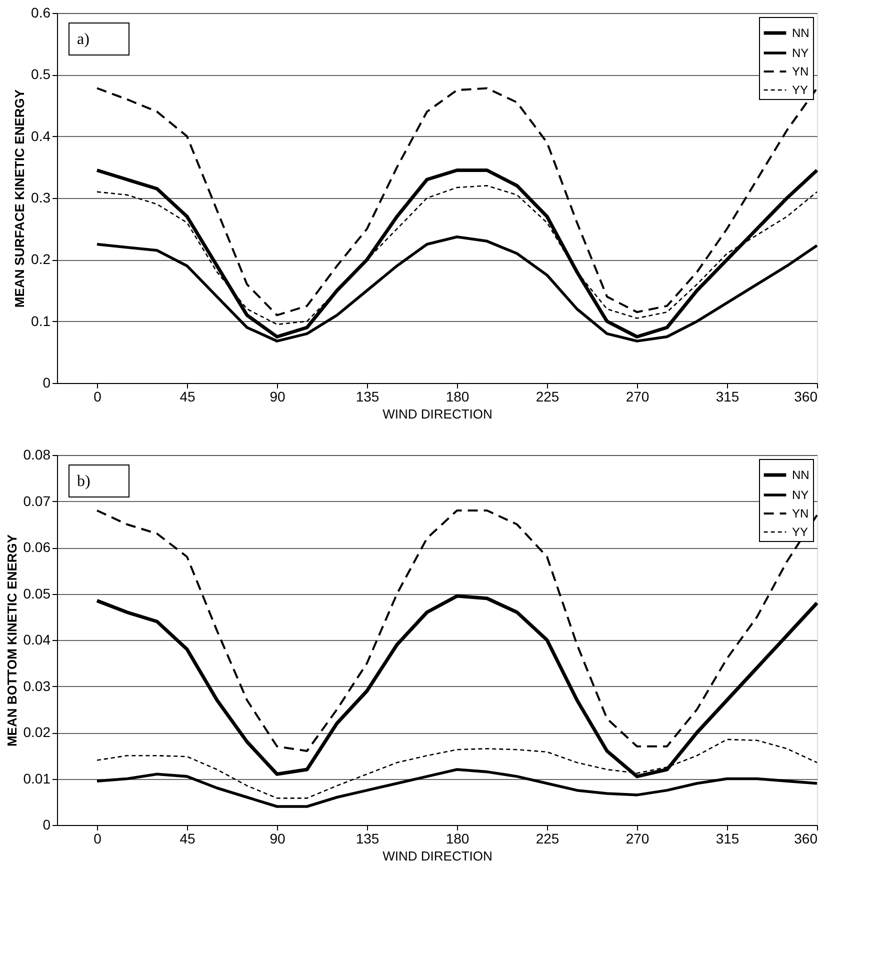 This screenshot has height=960, width=886. I want to click on y-tick-label: 0.04, so click(37, 640).